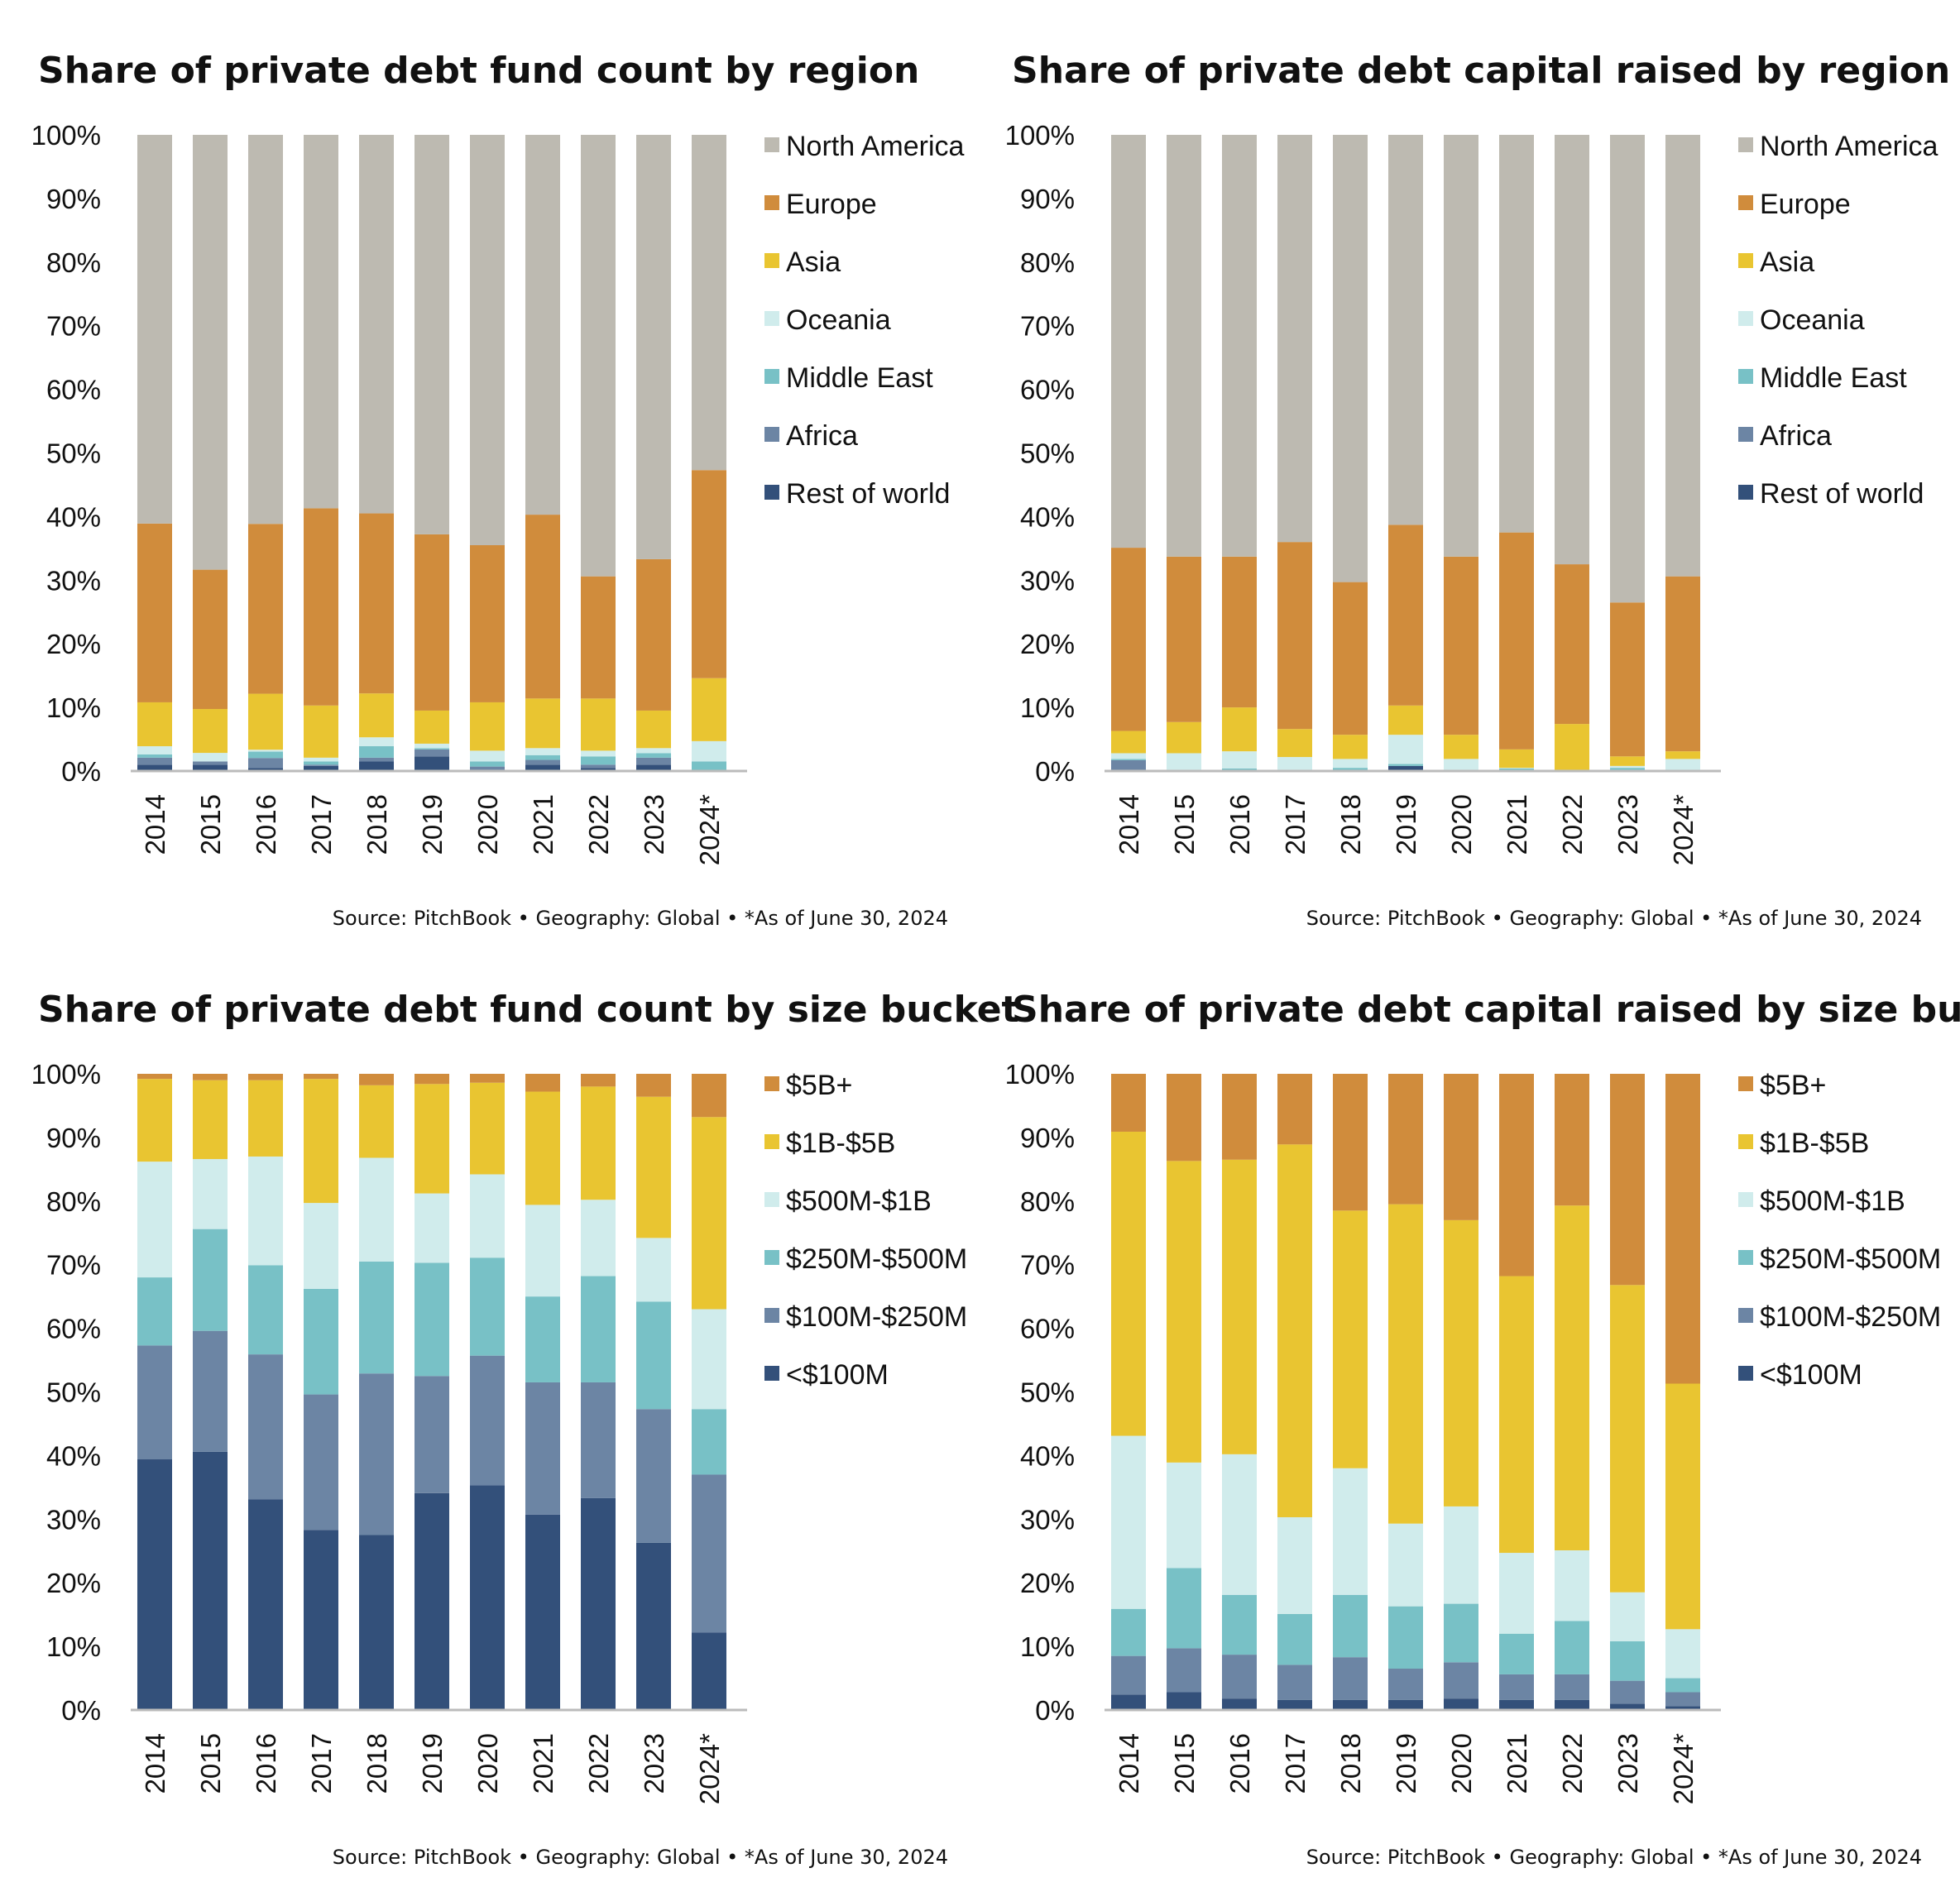 This screenshot has height=1892, width=1960. What do you see at coordinates (1849, 146) in the screenshot?
I see `legend-label: North America` at bounding box center [1849, 146].